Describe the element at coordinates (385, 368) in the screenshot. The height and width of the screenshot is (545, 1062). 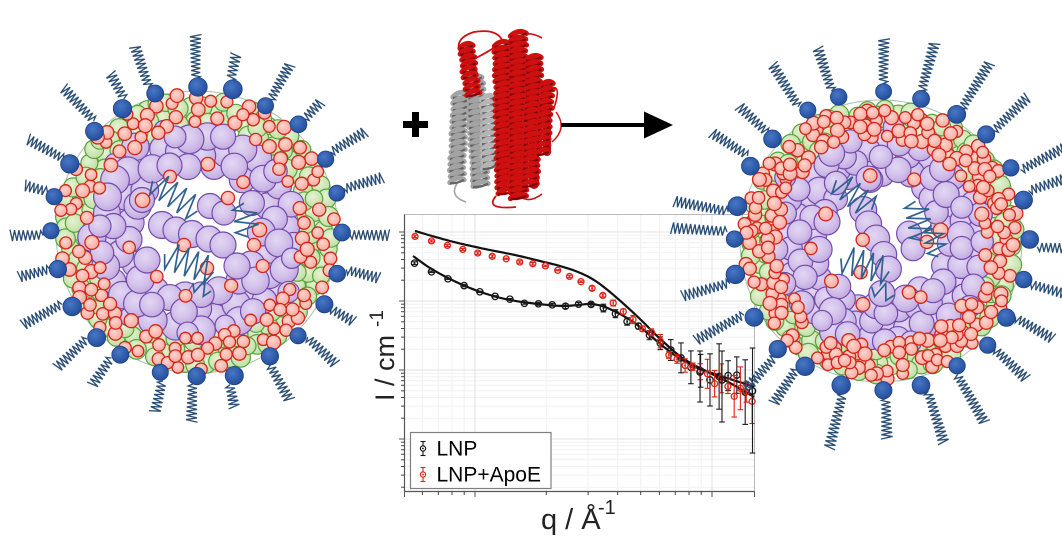
I see `svg-text: I / cm` at that location.